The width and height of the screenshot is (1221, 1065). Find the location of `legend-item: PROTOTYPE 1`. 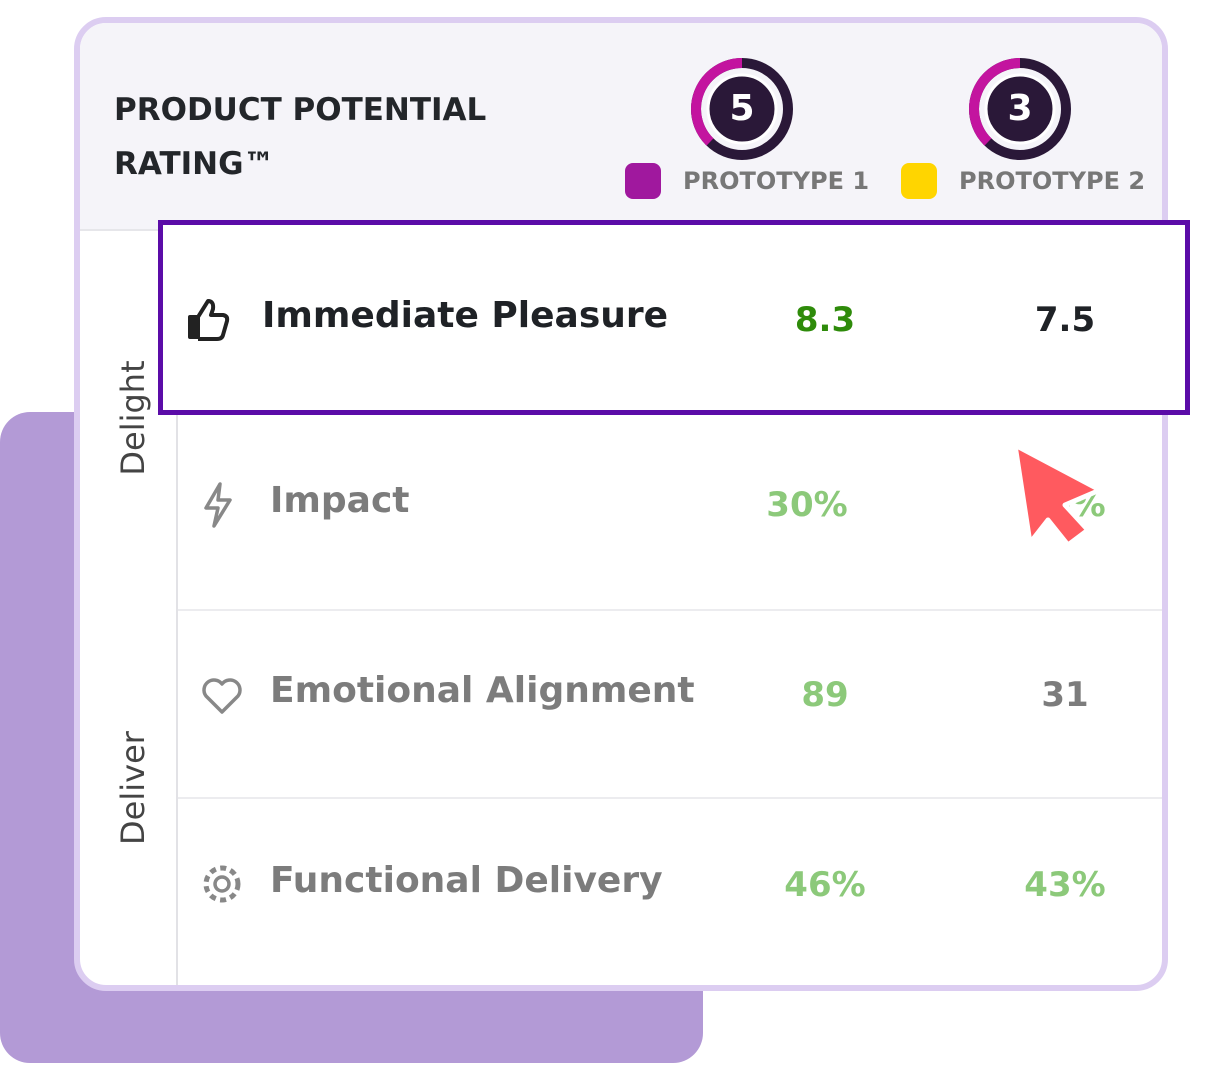

legend-item: PROTOTYPE 1 is located at coordinates (747, 181).